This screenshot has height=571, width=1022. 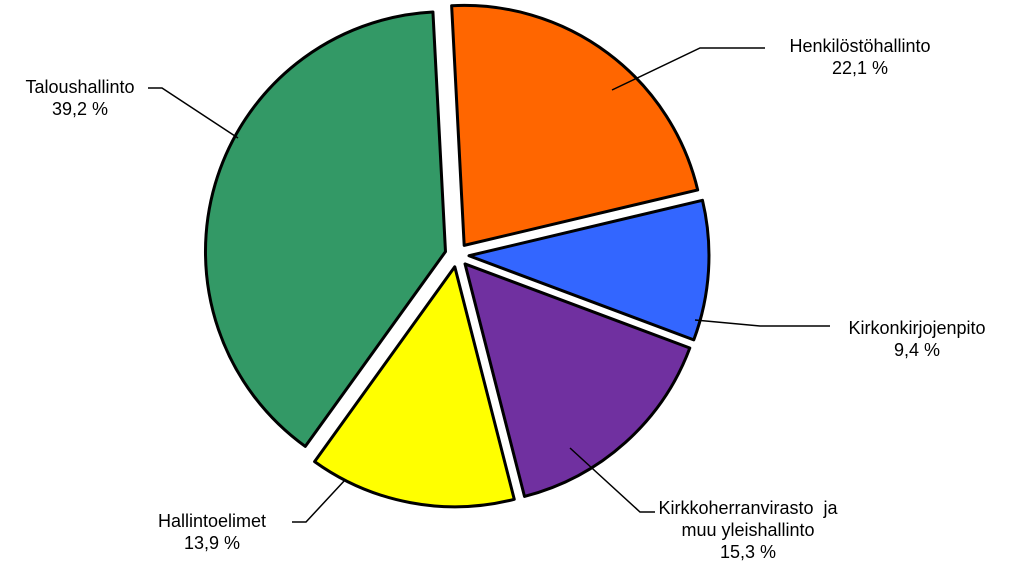 What do you see at coordinates (212, 543) in the screenshot?
I see `slice-value-label: 13,9 %` at bounding box center [212, 543].